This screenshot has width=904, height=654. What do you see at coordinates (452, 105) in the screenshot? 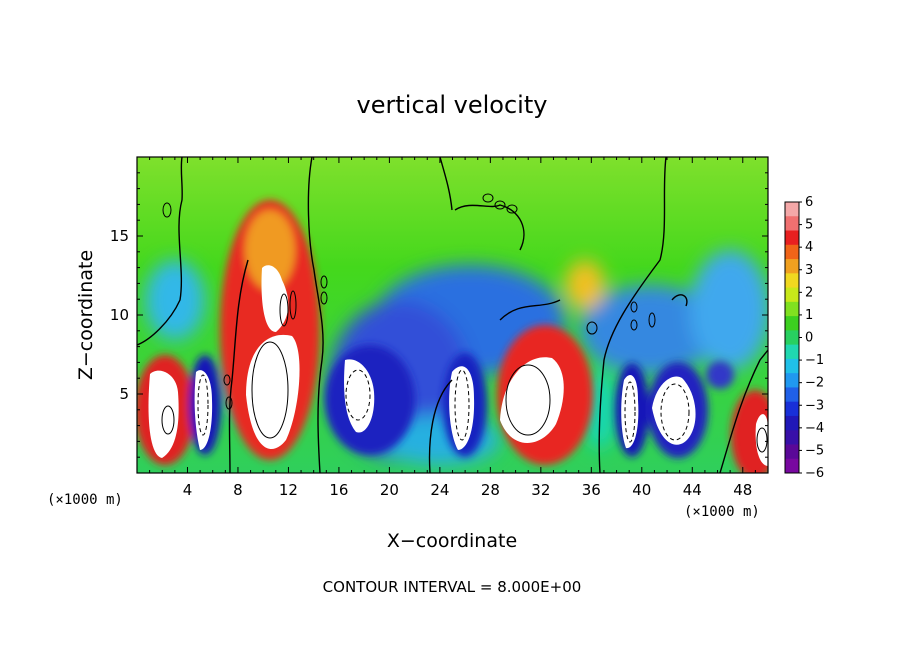
I see `chart-title: vertical velocity` at bounding box center [452, 105].